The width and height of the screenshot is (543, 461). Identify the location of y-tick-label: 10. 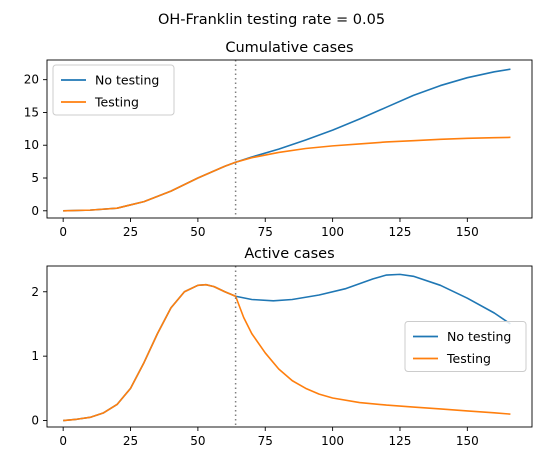
(31, 145).